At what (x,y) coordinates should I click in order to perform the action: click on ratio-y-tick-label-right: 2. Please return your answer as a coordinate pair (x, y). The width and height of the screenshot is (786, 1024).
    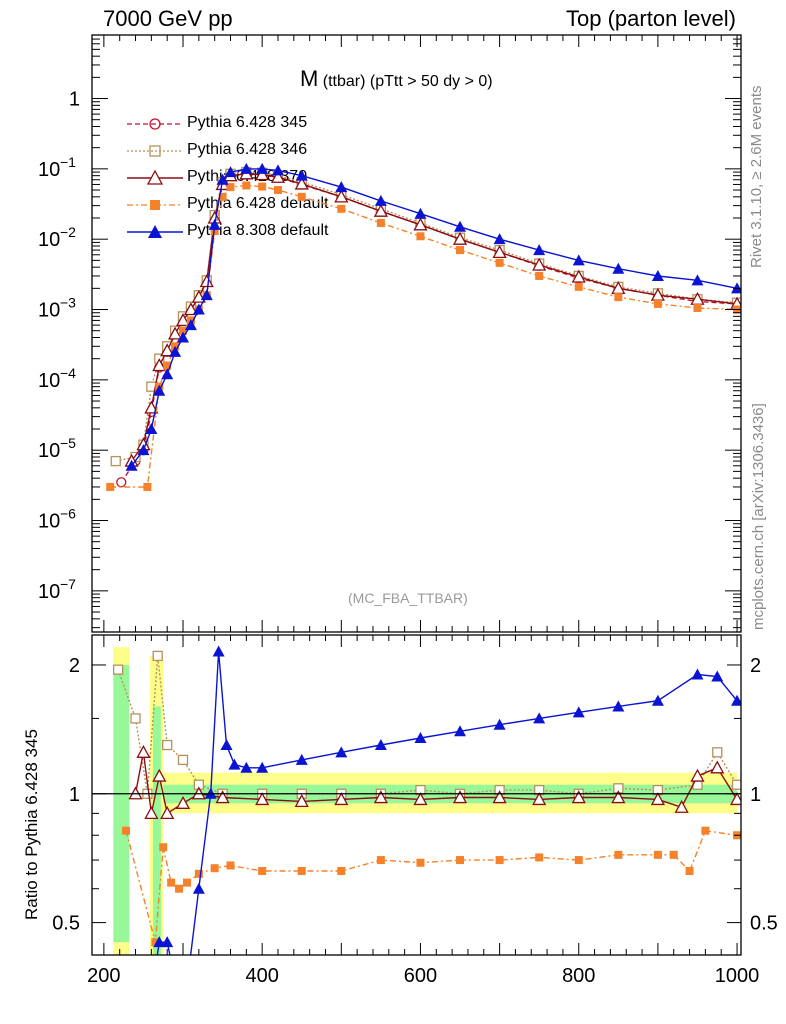
    Looking at the image, I should click on (755, 666).